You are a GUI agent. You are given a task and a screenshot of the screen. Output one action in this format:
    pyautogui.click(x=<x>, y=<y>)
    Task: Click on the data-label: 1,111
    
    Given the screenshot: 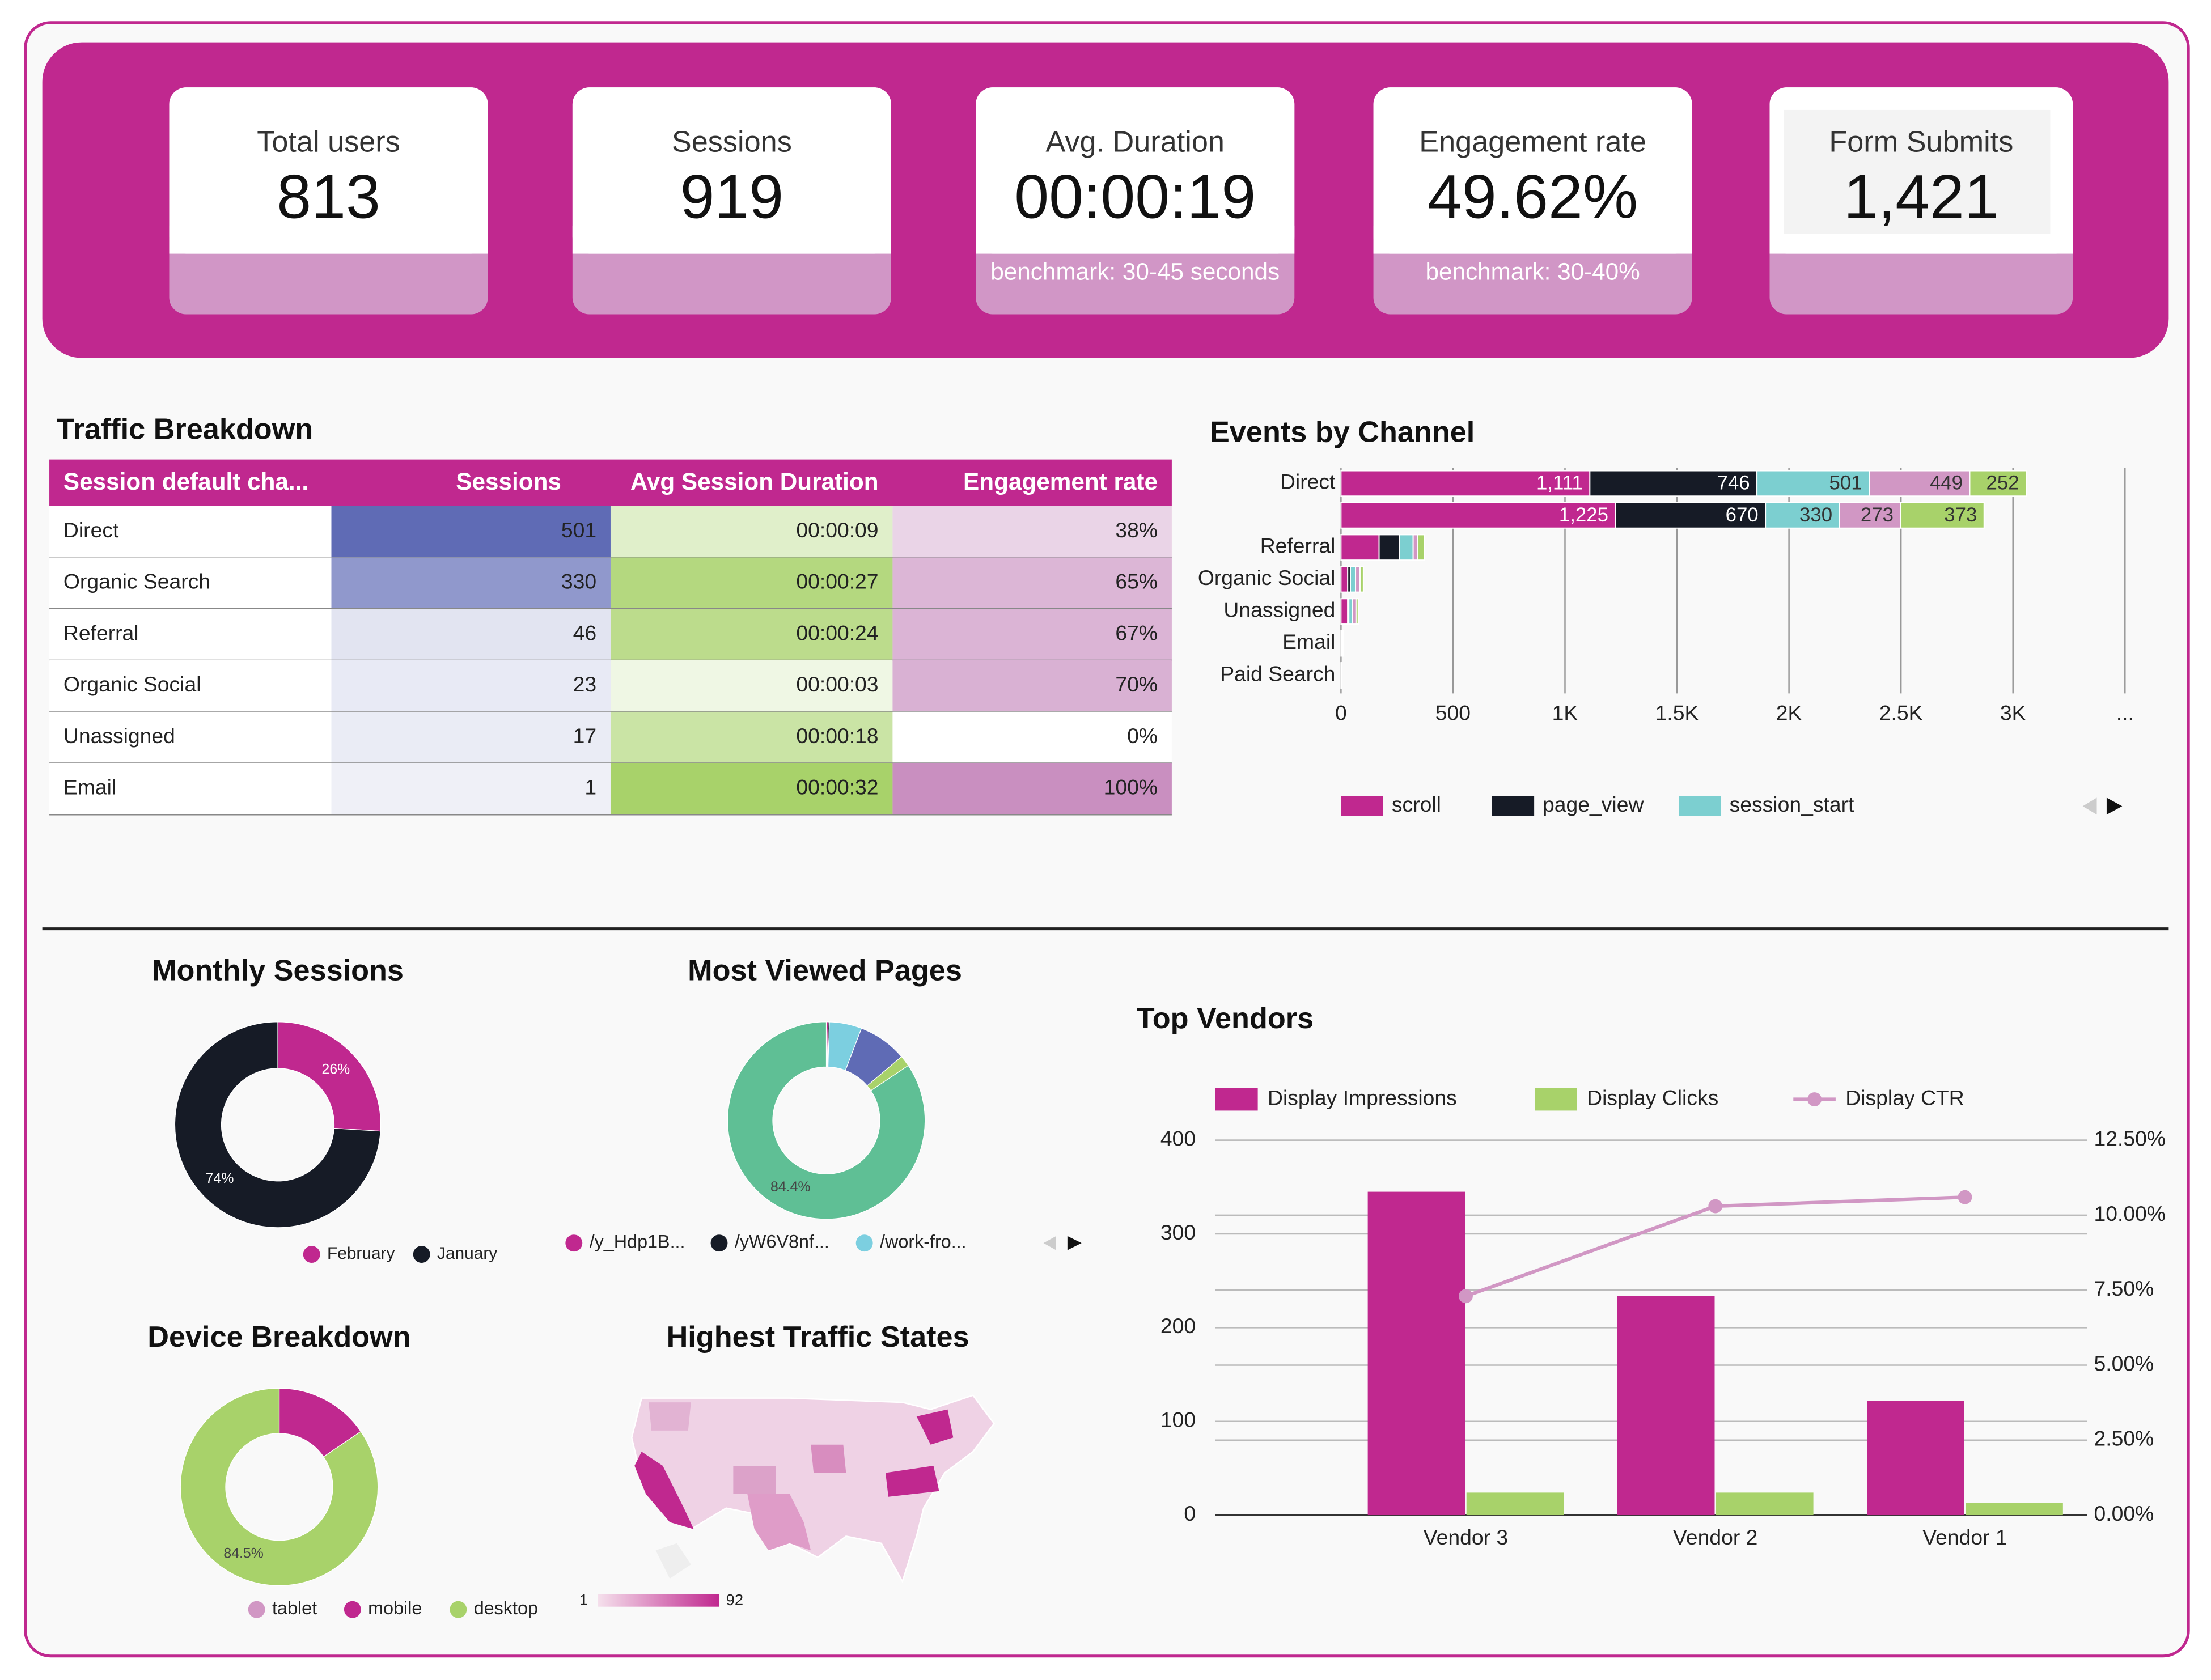 What is the action you would take?
    pyautogui.click(x=1559, y=483)
    